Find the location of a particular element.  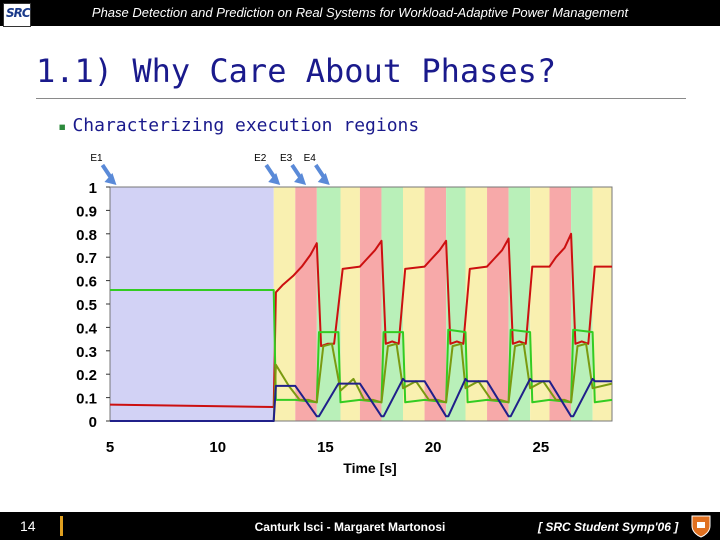

footer-venue: [ SRC Student Symp'06 ] is located at coordinates (608, 527).